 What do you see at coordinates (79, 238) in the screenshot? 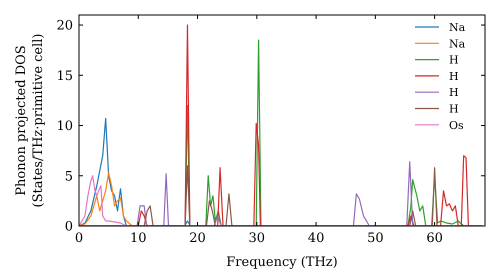
I see `x-tick-label: 0` at bounding box center [79, 238].